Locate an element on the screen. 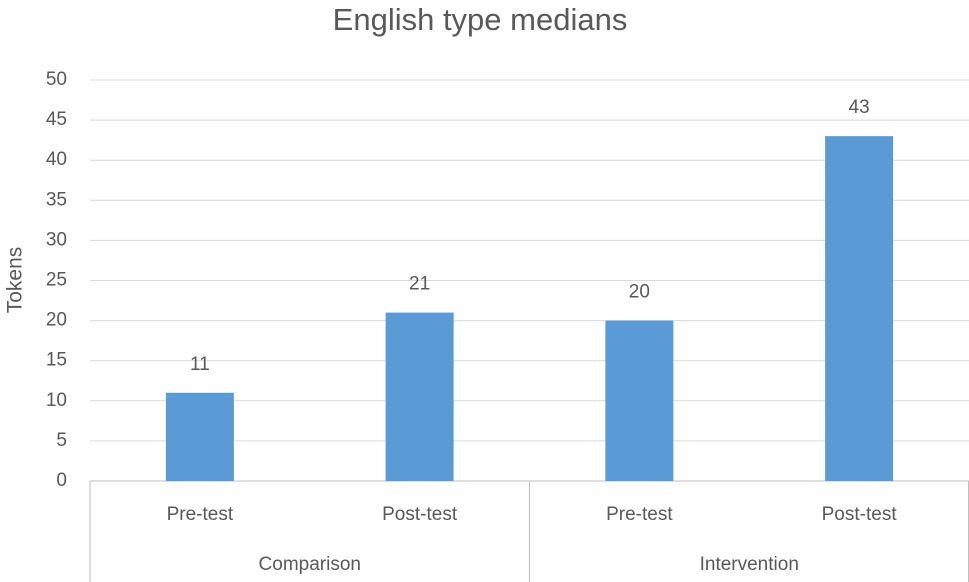  y-tick-label: 45 is located at coordinates (56, 119).